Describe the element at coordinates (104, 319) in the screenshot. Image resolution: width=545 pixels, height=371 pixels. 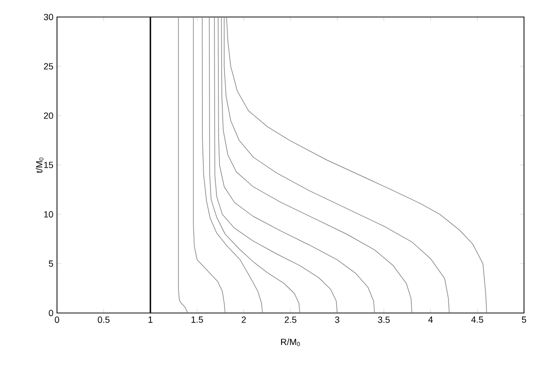
I see `x-tick-label: 0.5` at that location.